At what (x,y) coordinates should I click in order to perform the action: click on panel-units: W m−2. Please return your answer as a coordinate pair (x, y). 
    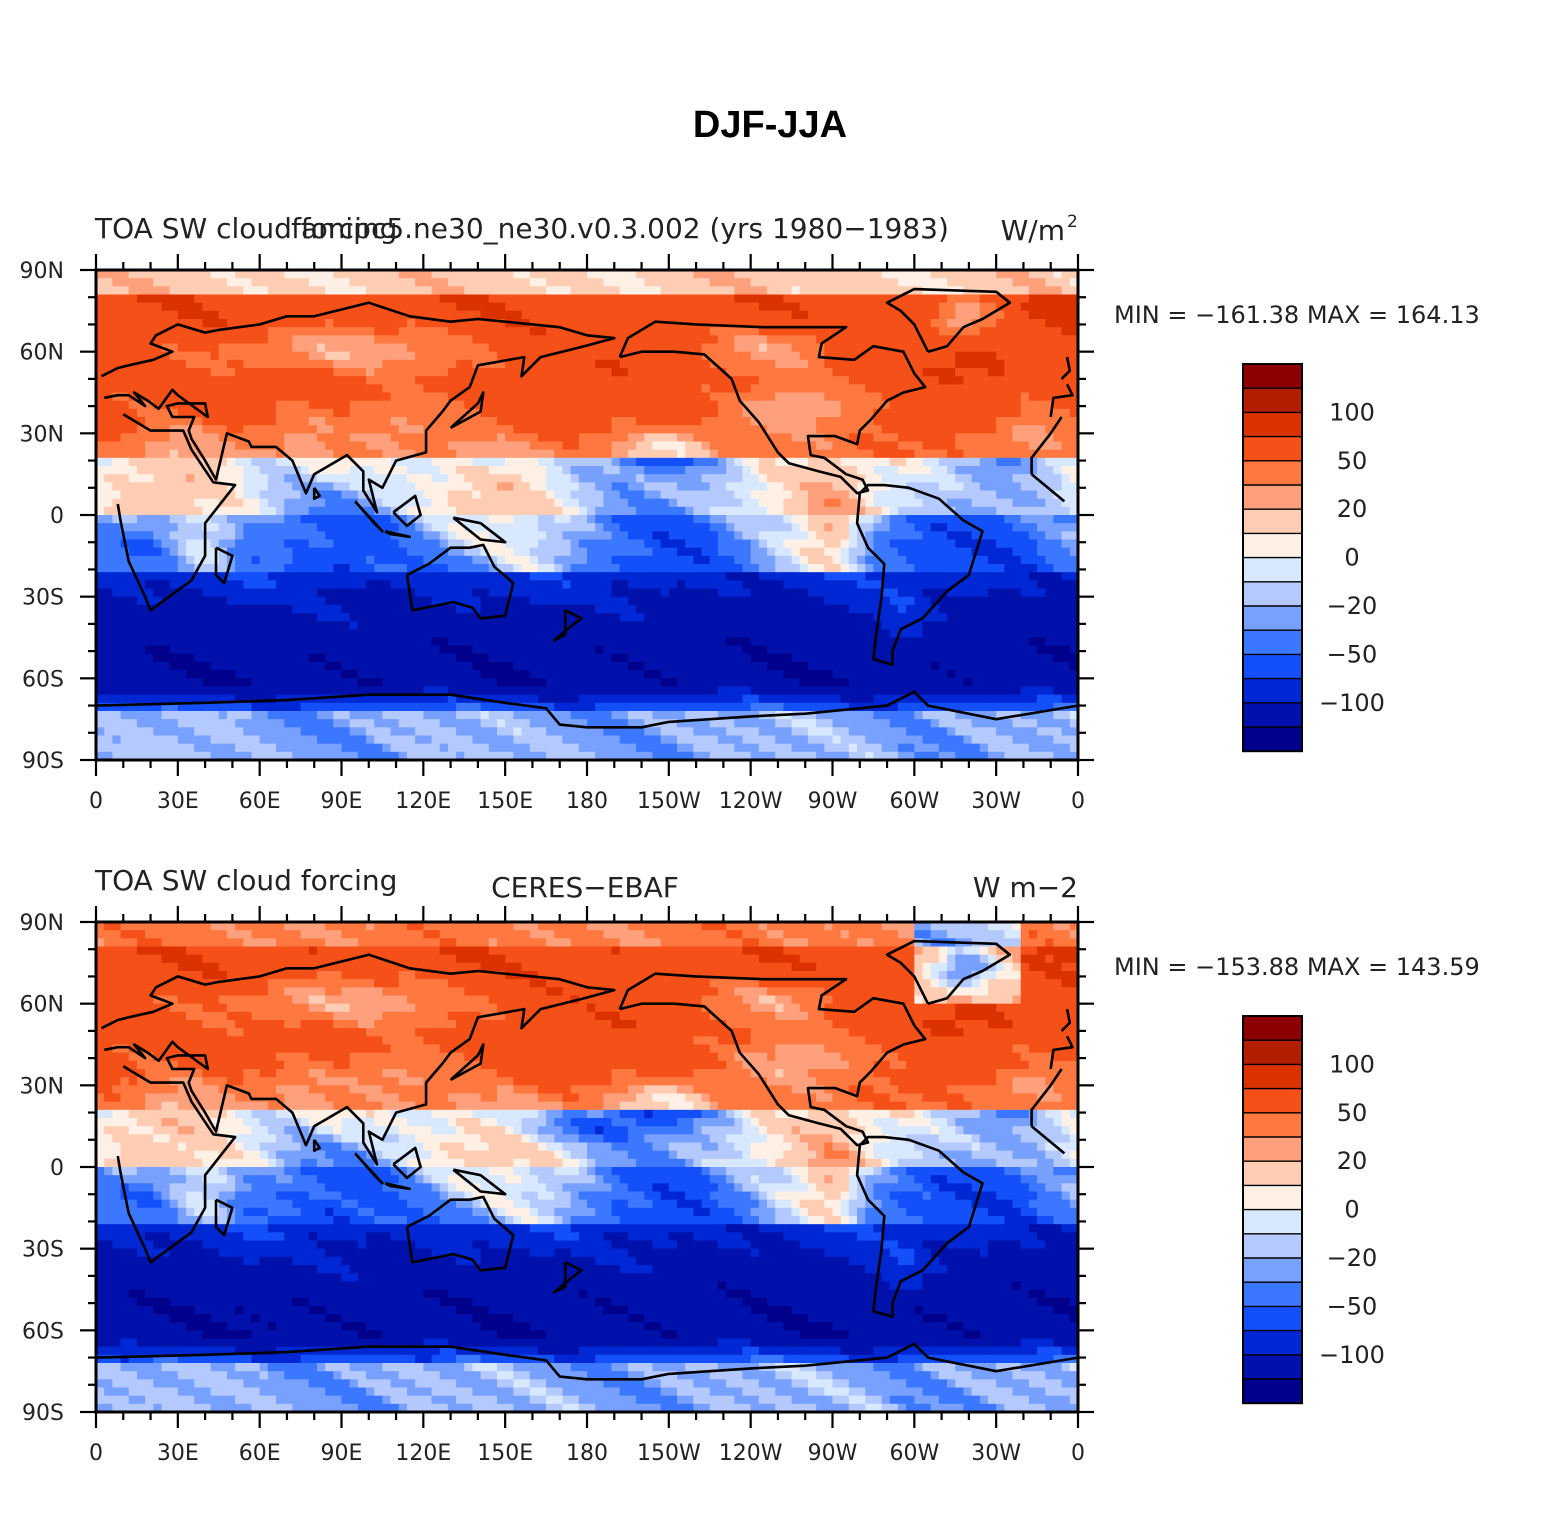
    Looking at the image, I should click on (1025, 887).